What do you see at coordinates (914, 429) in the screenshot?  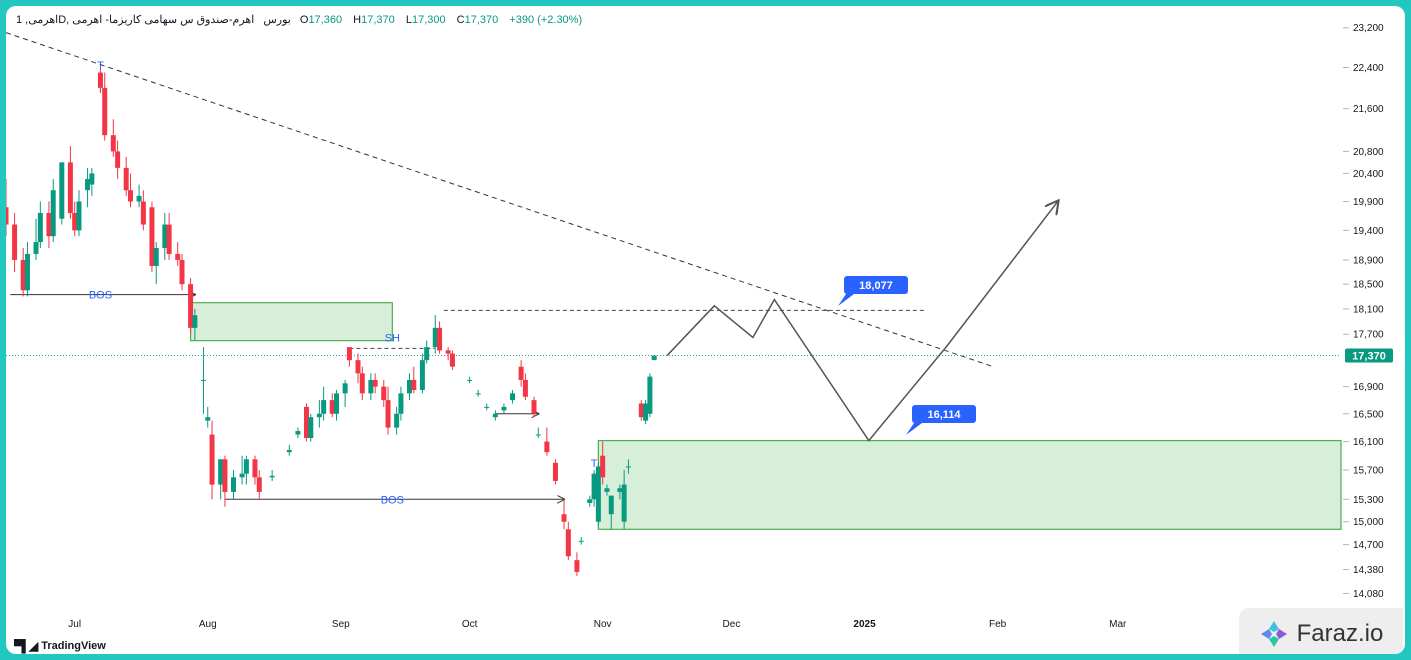 I see `price-label-pointer` at bounding box center [914, 429].